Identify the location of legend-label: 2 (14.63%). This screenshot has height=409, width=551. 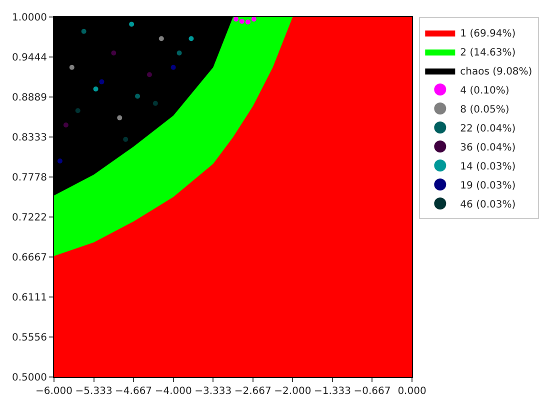
(488, 52).